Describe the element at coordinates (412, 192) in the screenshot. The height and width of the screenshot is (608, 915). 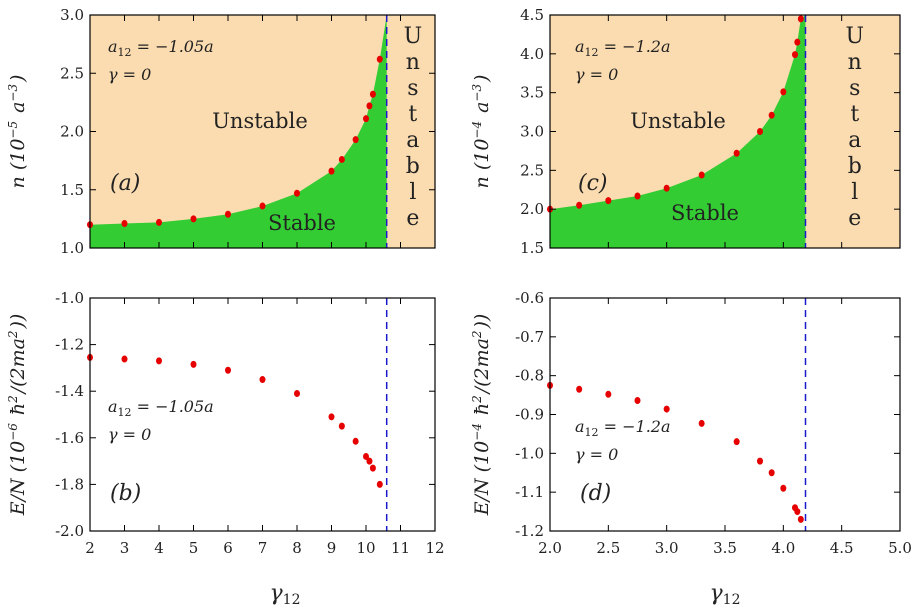
I see `unstable-vertical-letter: l` at that location.